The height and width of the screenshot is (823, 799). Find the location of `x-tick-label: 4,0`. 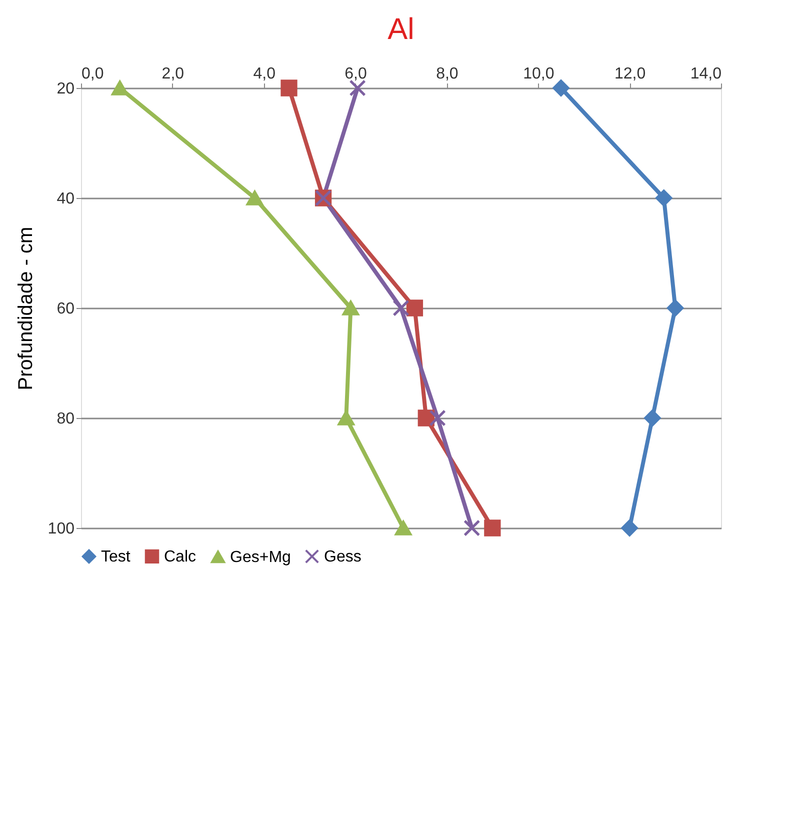

x-tick-label: 4,0 is located at coordinates (264, 74).